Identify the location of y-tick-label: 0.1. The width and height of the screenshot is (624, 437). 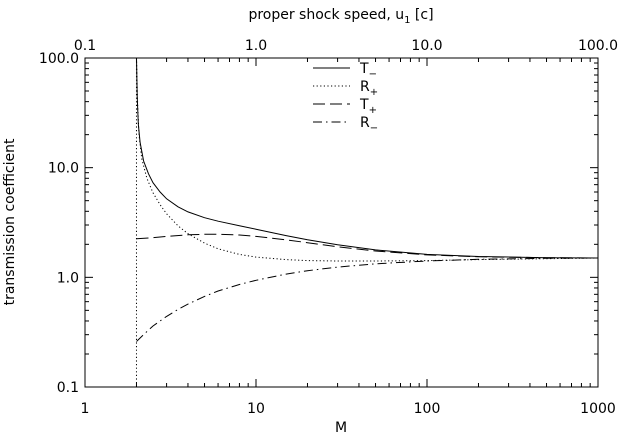
(68, 388).